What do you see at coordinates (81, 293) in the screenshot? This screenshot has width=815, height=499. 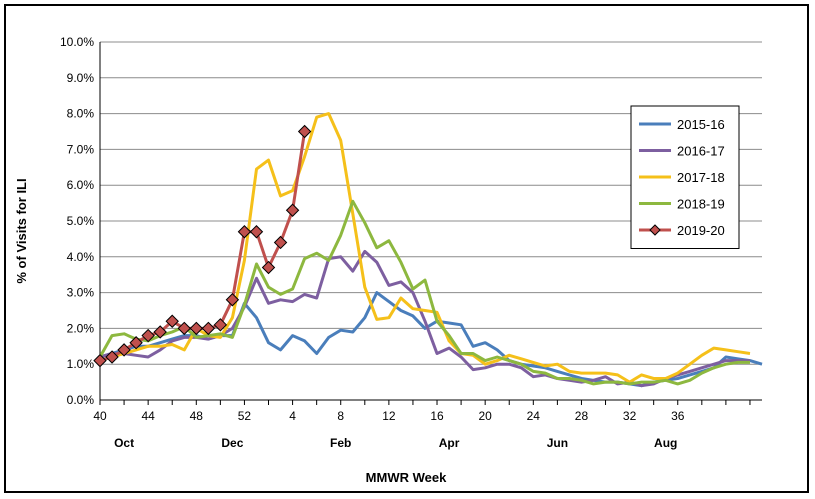 I see `y-tick-label: 3.0%` at bounding box center [81, 293].